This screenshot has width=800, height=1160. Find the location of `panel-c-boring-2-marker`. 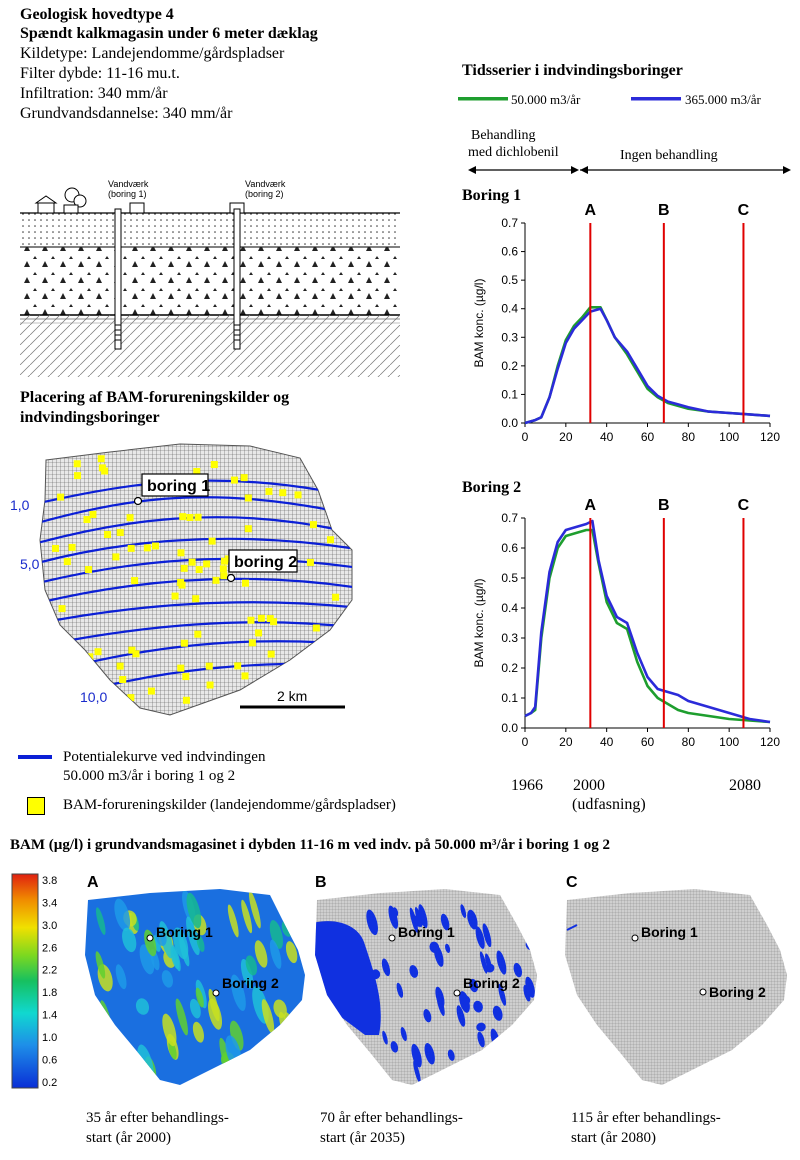

panel-c-boring-2-marker is located at coordinates (703, 992).